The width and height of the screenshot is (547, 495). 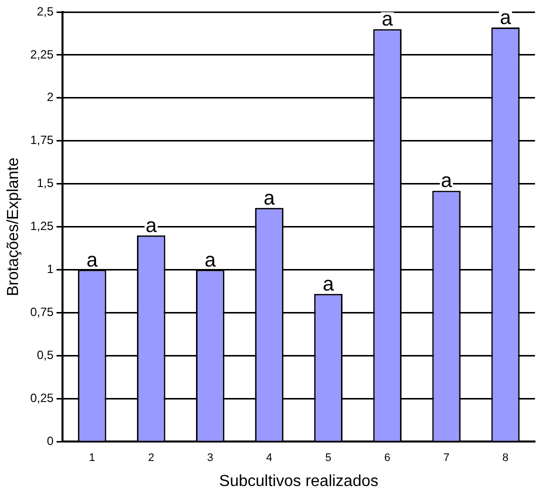 I want to click on y-tick-label: 1, so click(x=50, y=269).